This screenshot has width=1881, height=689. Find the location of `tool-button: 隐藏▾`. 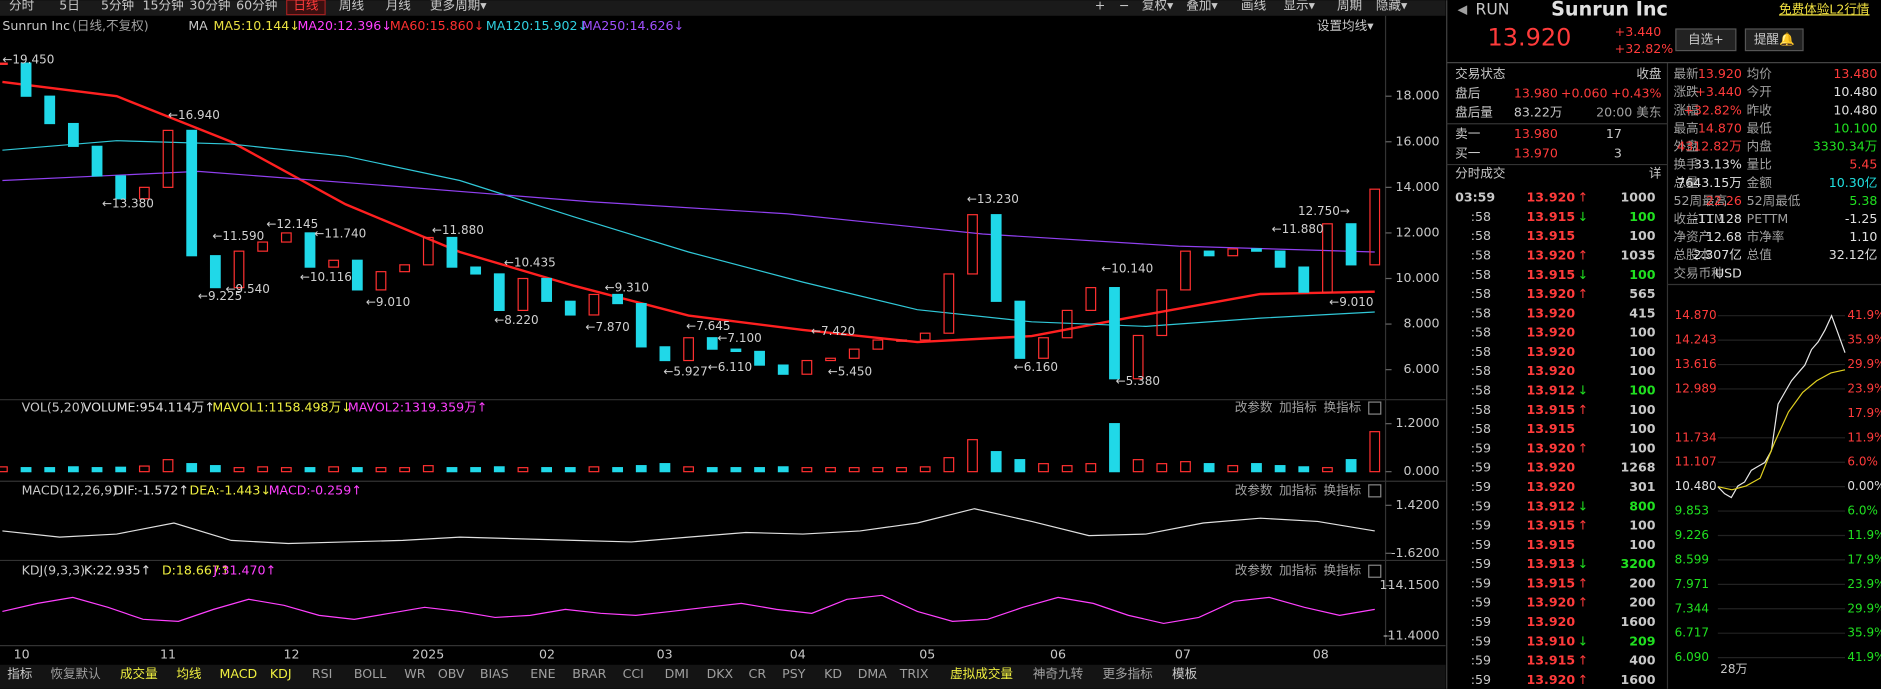

tool-button: 隐藏▾ is located at coordinates (1392, 6).